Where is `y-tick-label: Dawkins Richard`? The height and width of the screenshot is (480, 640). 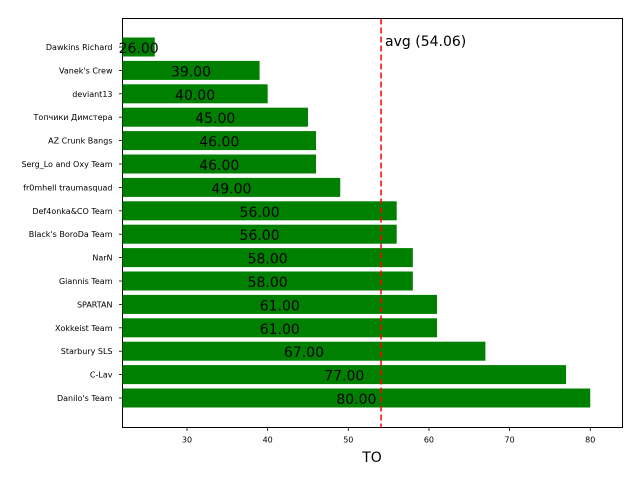
y-tick-label: Dawkins Richard is located at coordinates (79, 47).